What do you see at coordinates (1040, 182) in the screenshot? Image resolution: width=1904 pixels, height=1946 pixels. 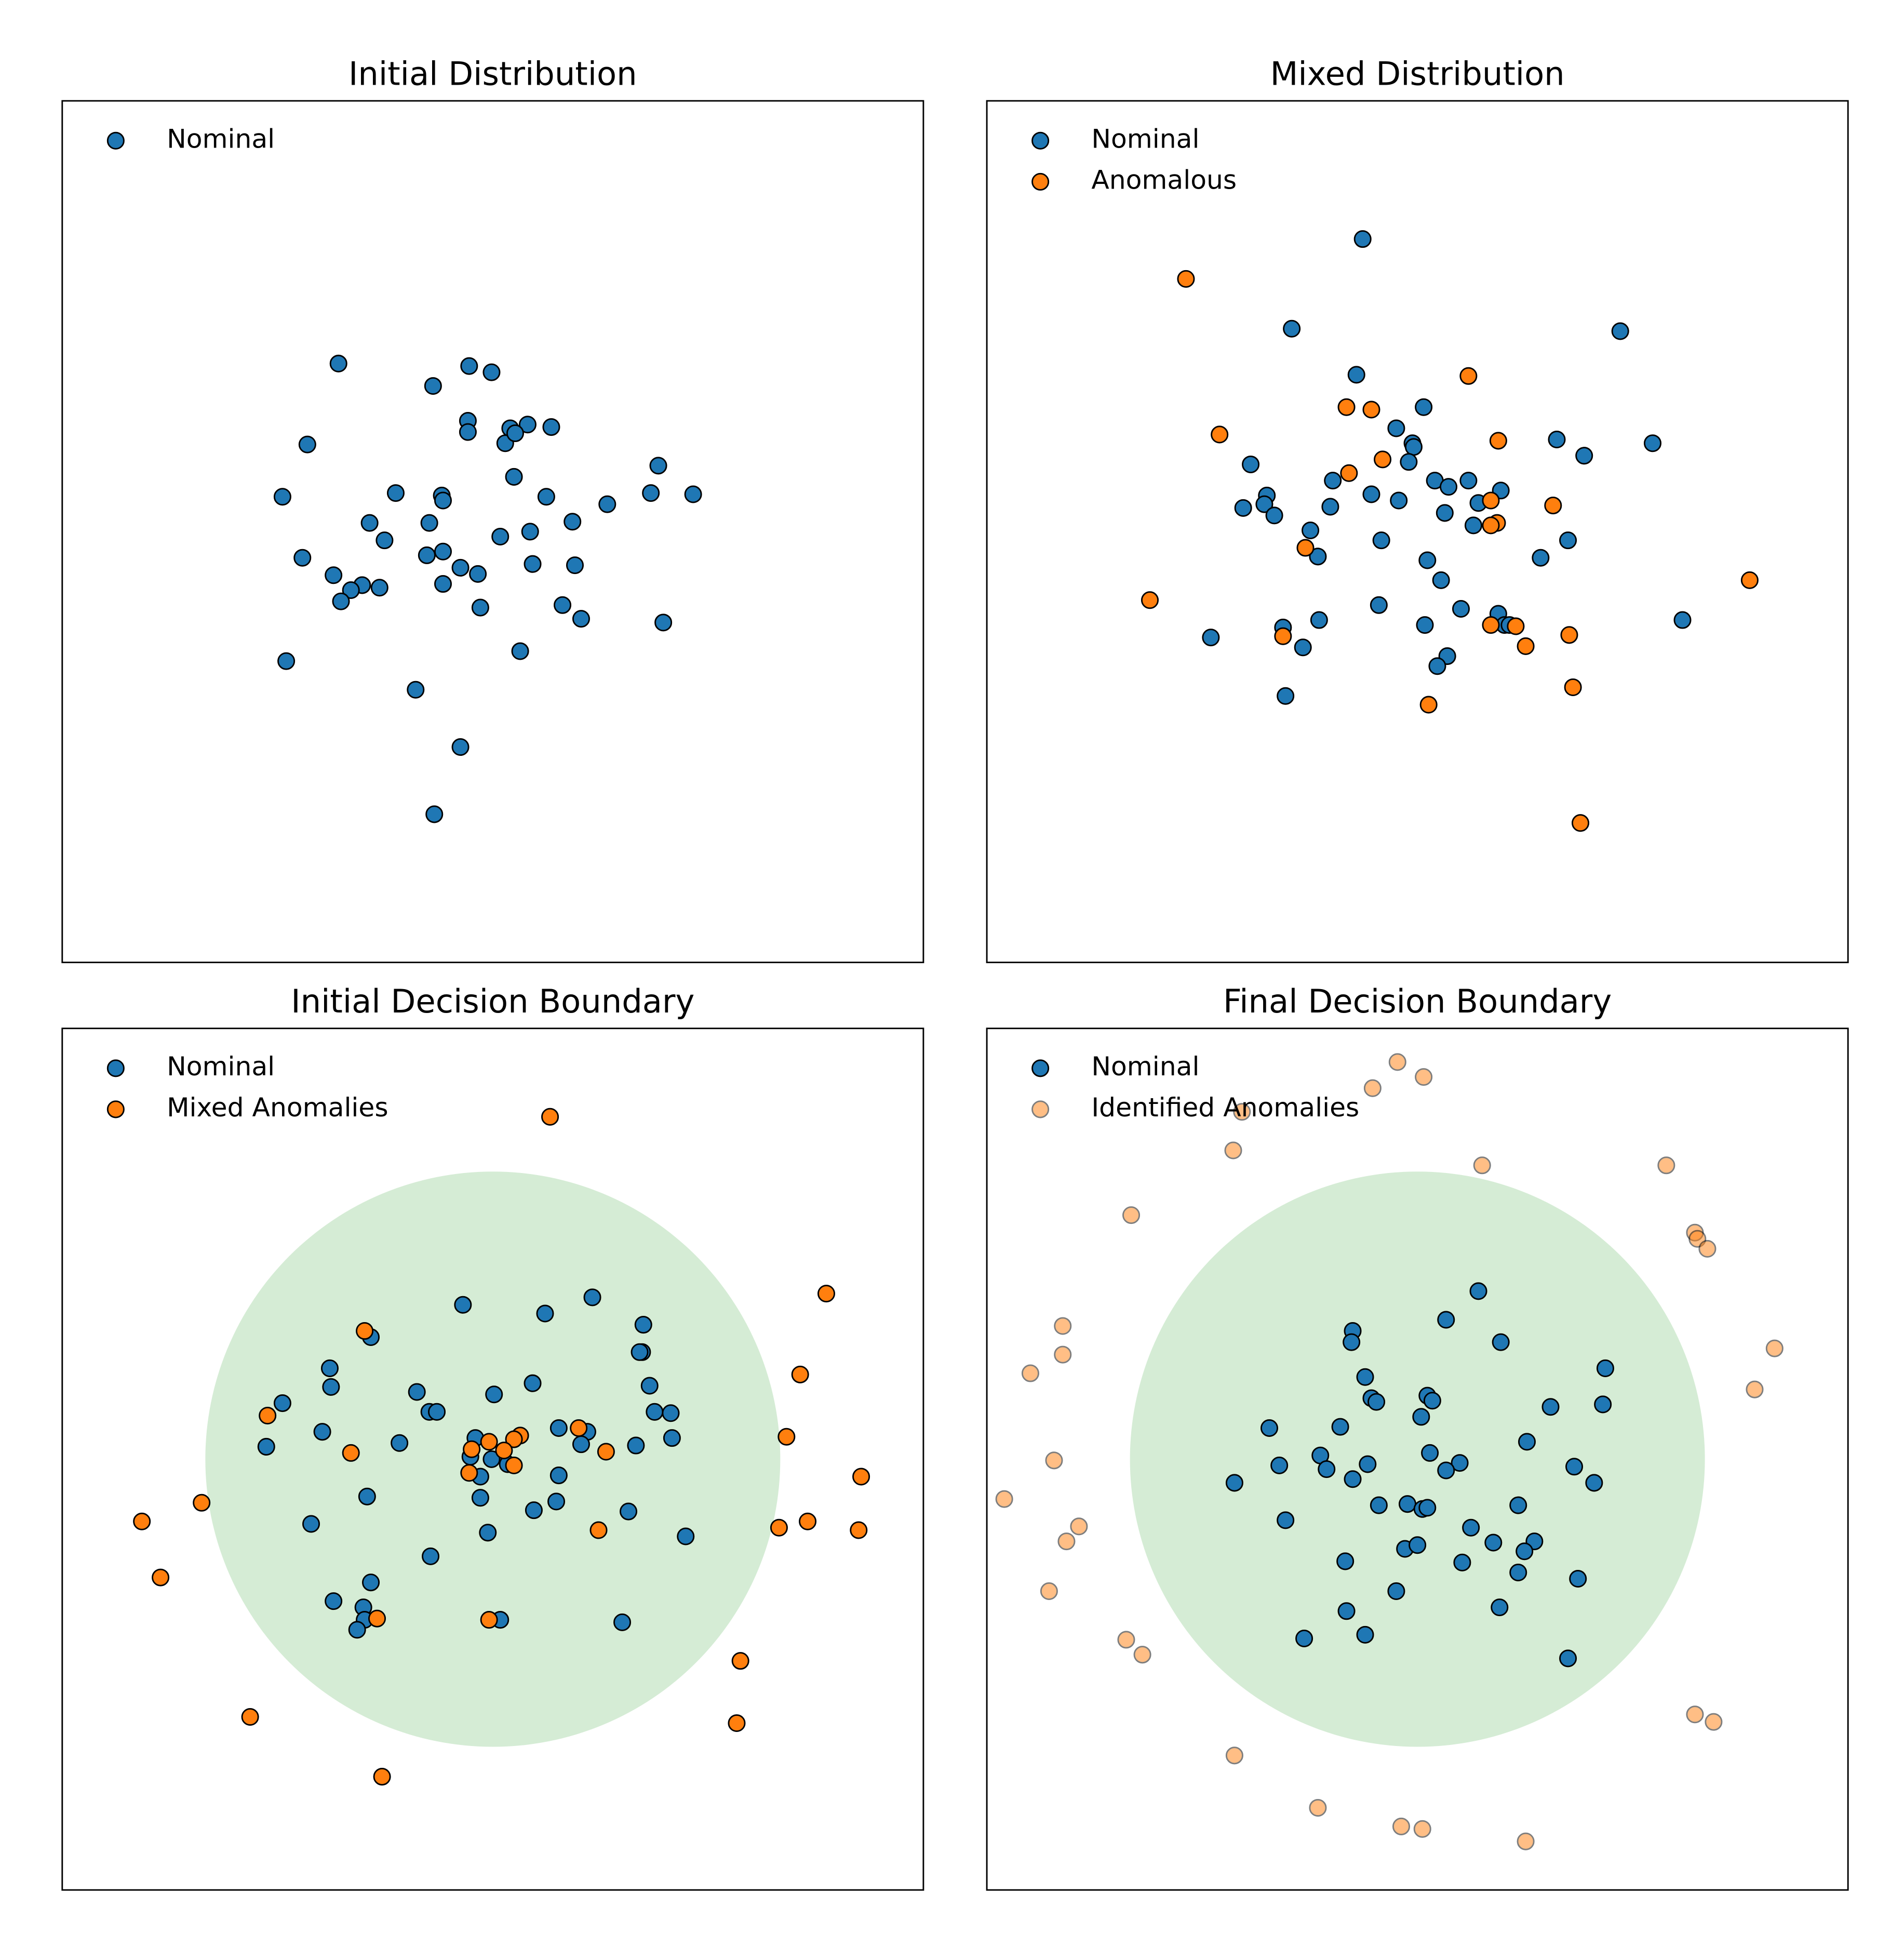 I see `legend-marker` at bounding box center [1040, 182].